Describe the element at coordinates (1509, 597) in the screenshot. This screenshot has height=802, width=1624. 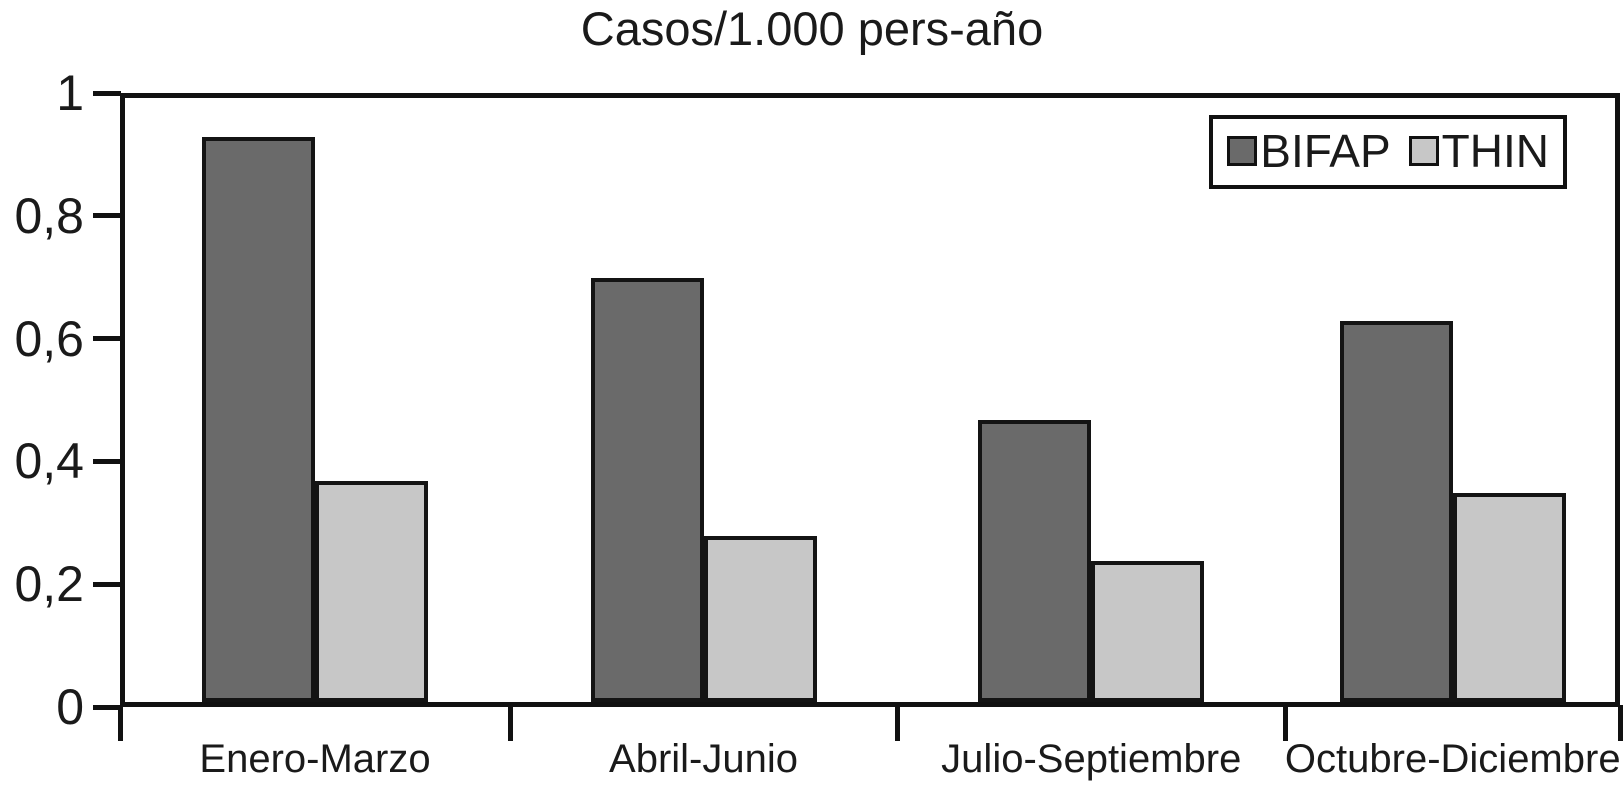
I see `bar-thin-octubre-diciembre` at that location.